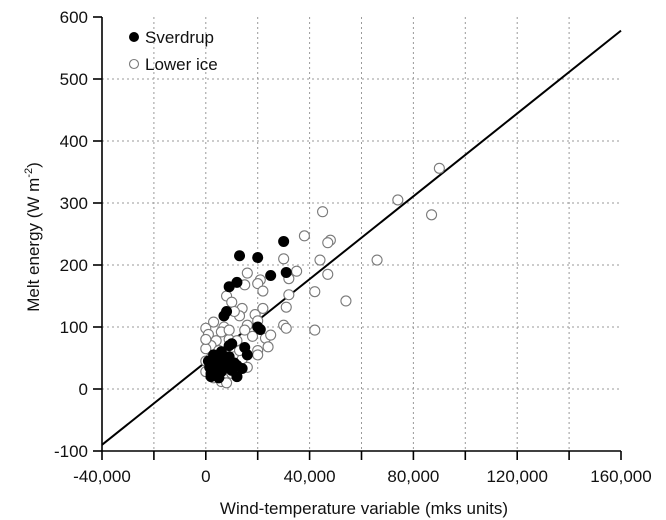  What do you see at coordinates (71, 451) in the screenshot?
I see `y-tick-label: -100` at bounding box center [71, 451].